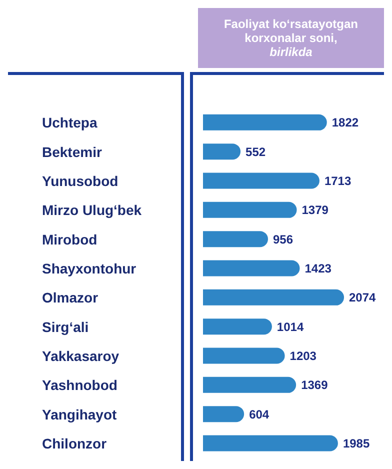 This screenshot has height=469, width=392. I want to click on y-tick-label: Shayxontohur, so click(89, 268).